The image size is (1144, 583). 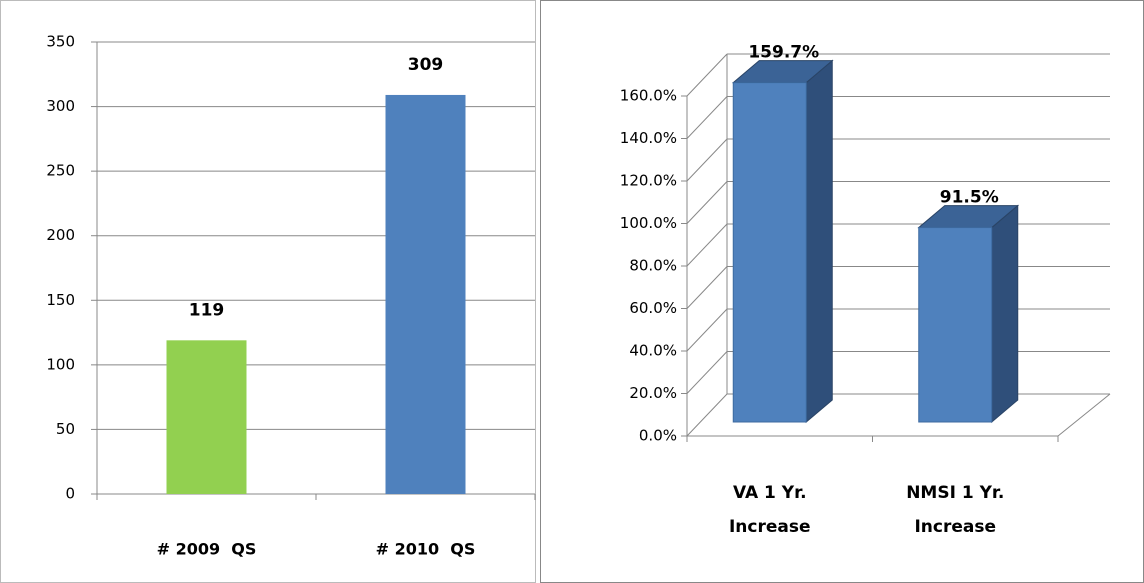 What do you see at coordinates (955, 510) in the screenshot?
I see `x-tick-label: NMSI 1 Yr. Increase` at bounding box center [955, 510].